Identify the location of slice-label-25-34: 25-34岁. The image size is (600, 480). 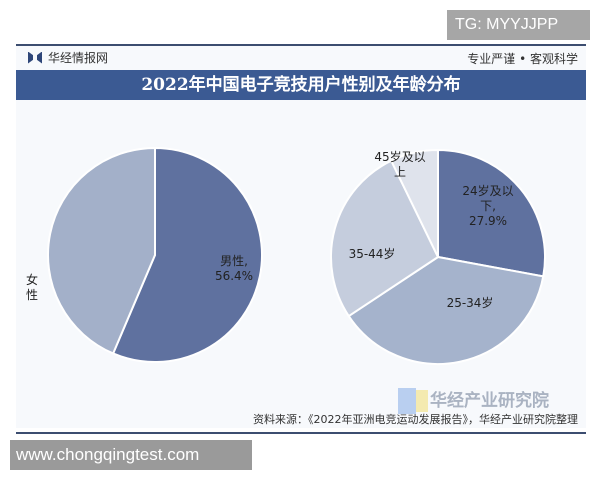
(470, 303).